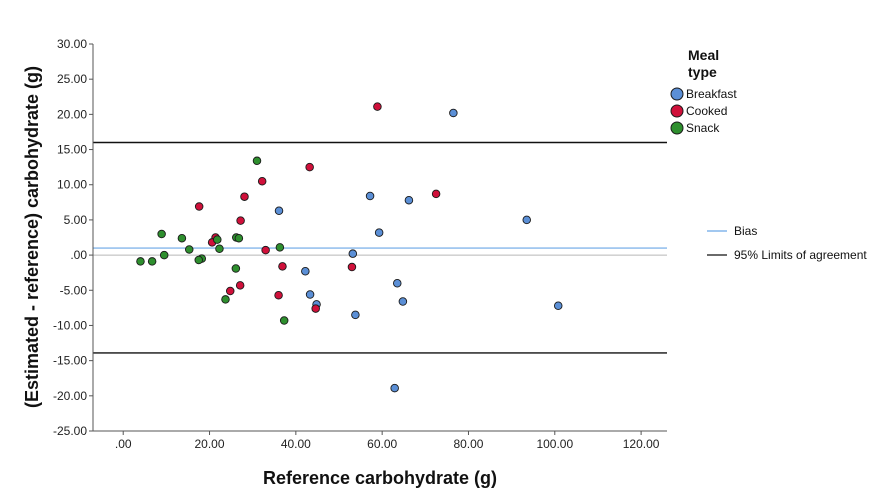  Describe the element at coordinates (72, 150) in the screenshot. I see `y-tick-label: 15.00` at that location.